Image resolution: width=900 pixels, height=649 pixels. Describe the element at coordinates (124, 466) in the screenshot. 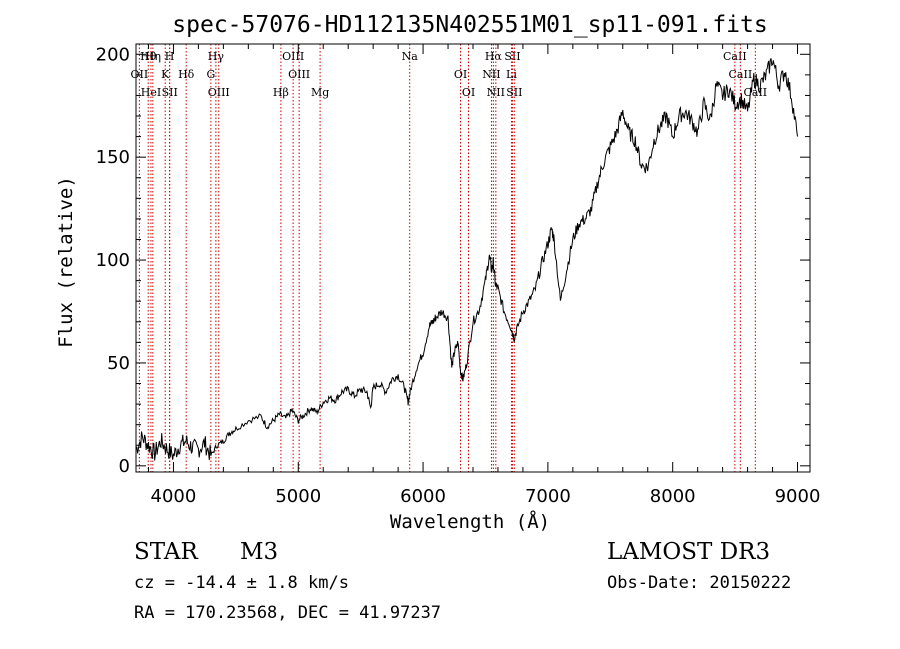

I see `y-tick-label-0: 0` at that location.